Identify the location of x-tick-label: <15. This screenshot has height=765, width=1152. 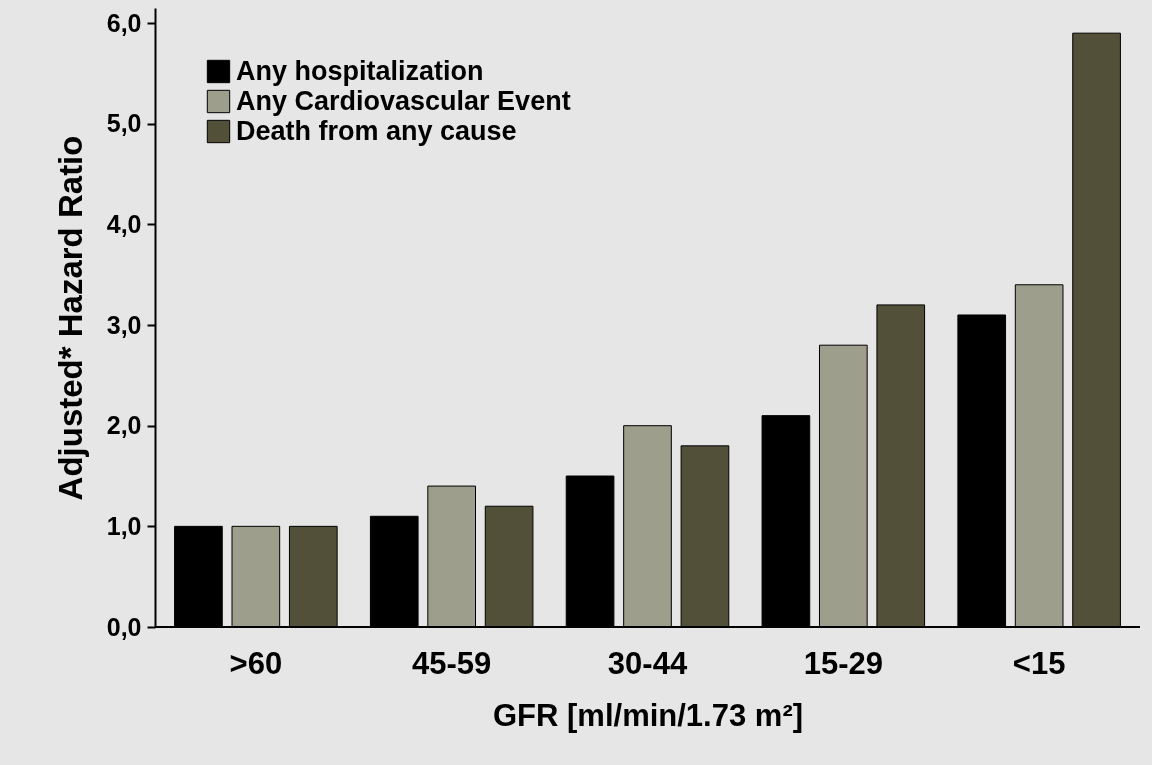
(1039, 663).